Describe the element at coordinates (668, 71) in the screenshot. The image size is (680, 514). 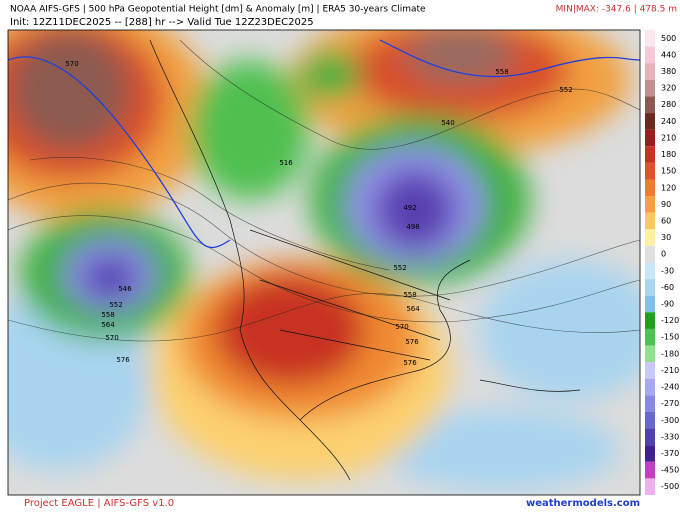
I see `colorbar-label: 380` at that location.